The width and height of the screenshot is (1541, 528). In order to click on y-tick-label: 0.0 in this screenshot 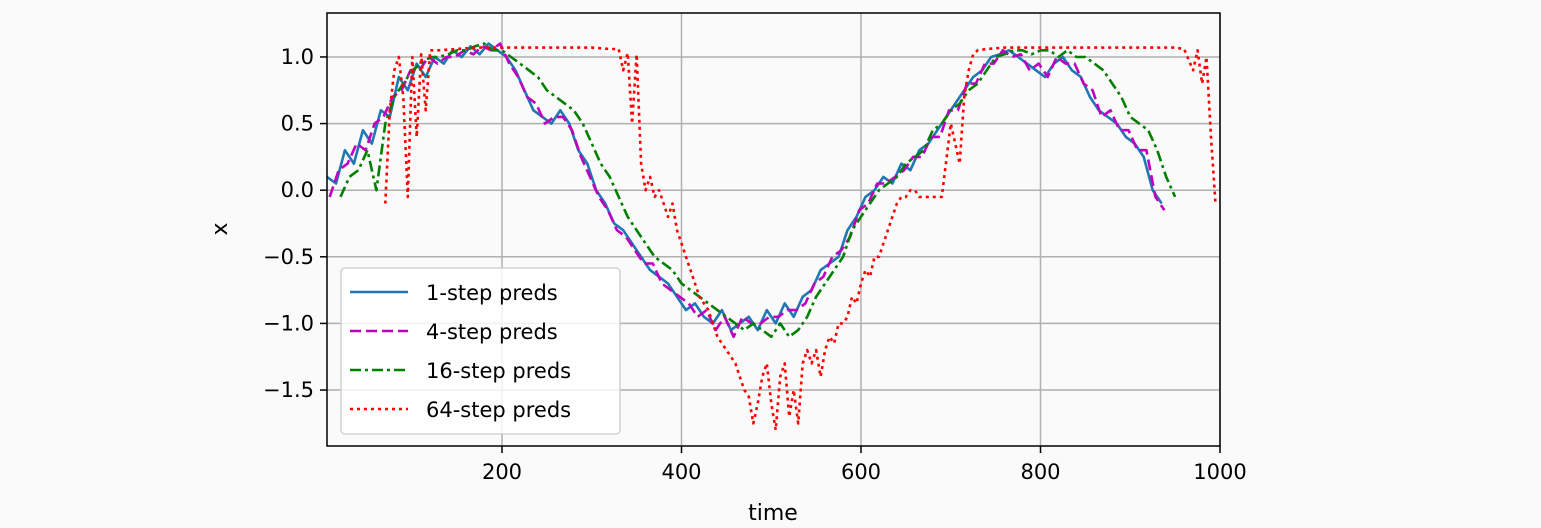, I will do `click(297, 190)`.